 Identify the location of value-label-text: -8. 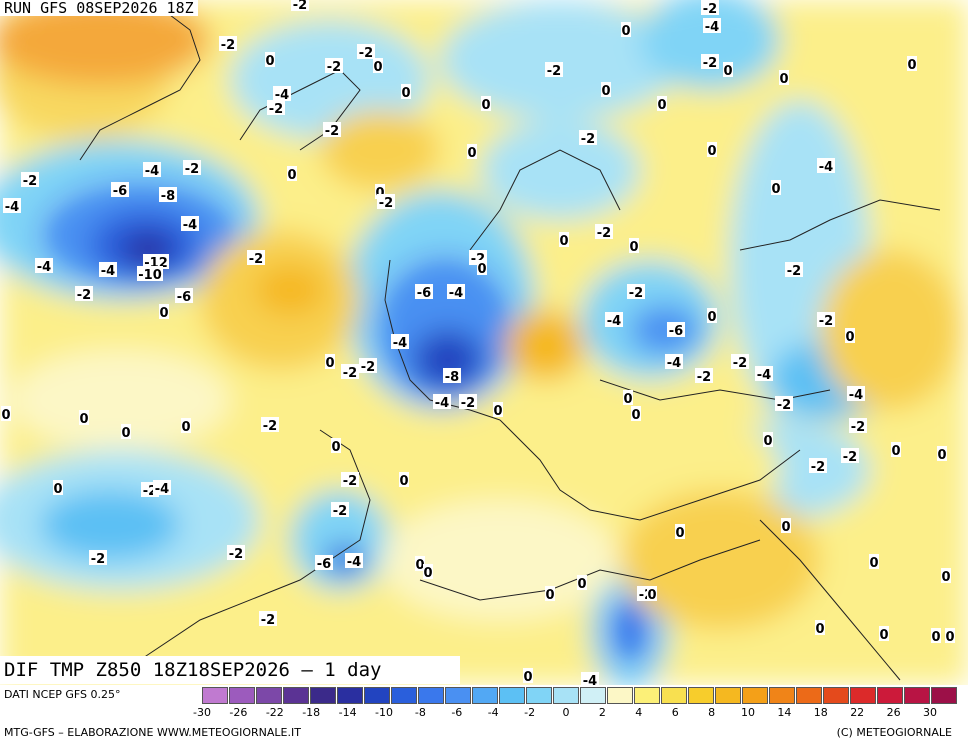
(452, 377).